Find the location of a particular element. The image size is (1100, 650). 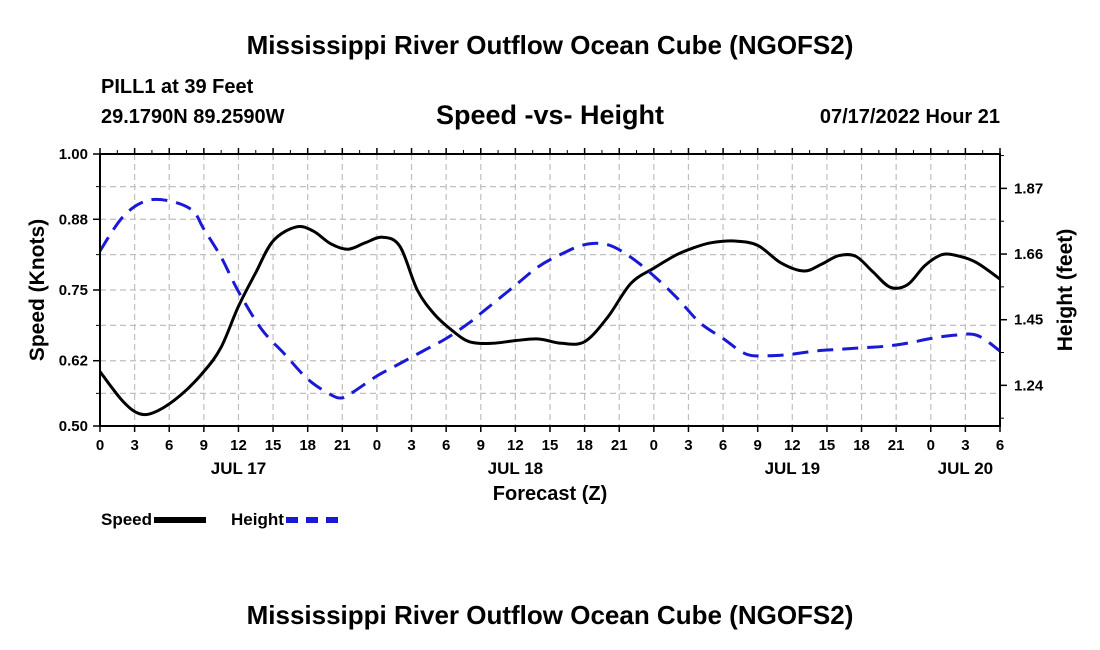

y-tick-label: 0.75 is located at coordinates (73, 290).